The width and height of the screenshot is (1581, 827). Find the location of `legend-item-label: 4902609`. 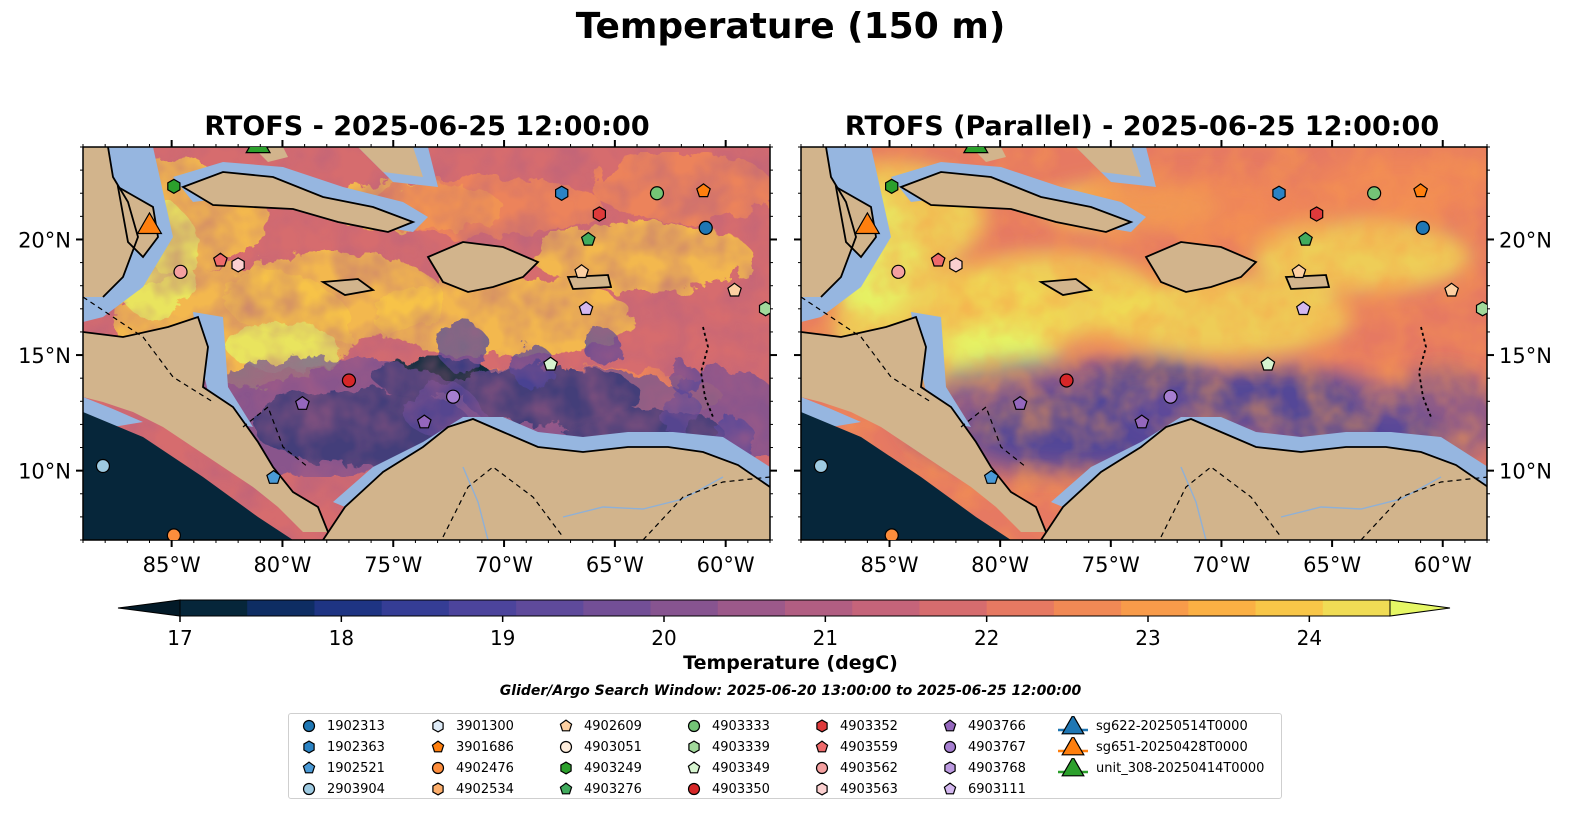

legend-item-label: 4902609 is located at coordinates (613, 726).